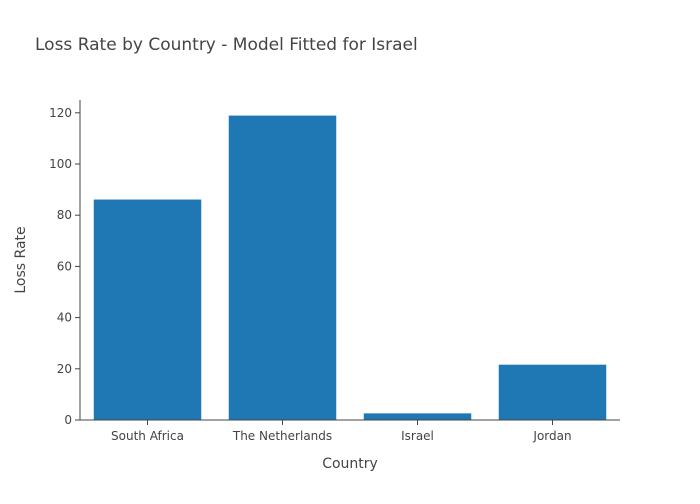 The width and height of the screenshot is (700, 504). What do you see at coordinates (147, 436) in the screenshot?
I see `x-tick-label: South Africa` at bounding box center [147, 436].